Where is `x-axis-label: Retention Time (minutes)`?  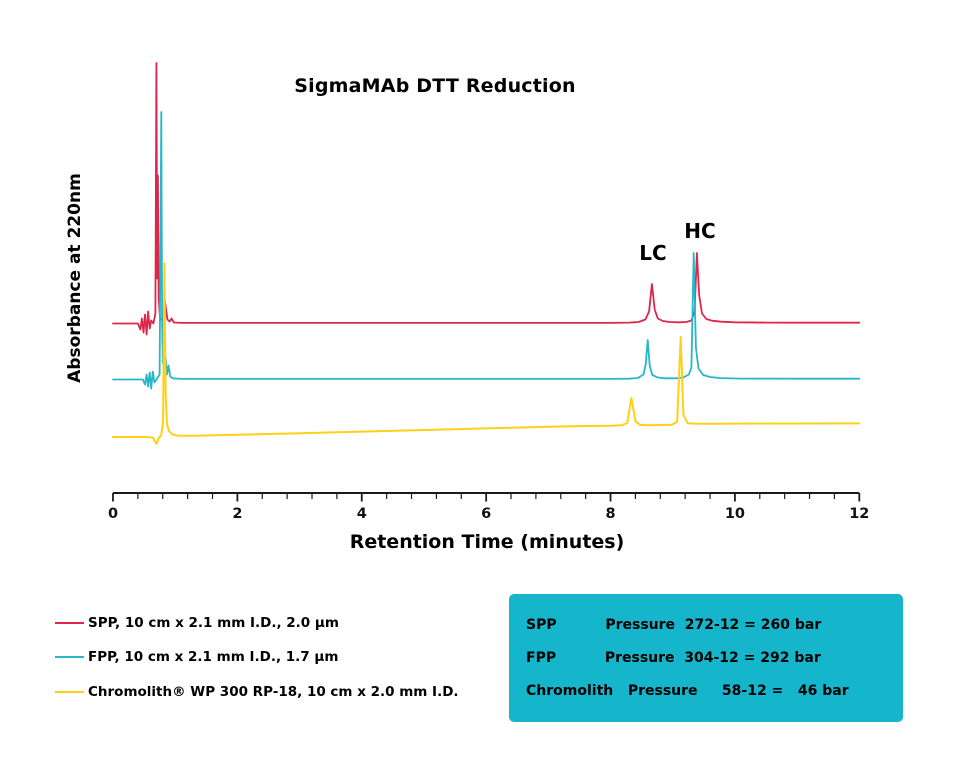
x-axis-label: Retention Time (minutes) is located at coordinates (487, 542).